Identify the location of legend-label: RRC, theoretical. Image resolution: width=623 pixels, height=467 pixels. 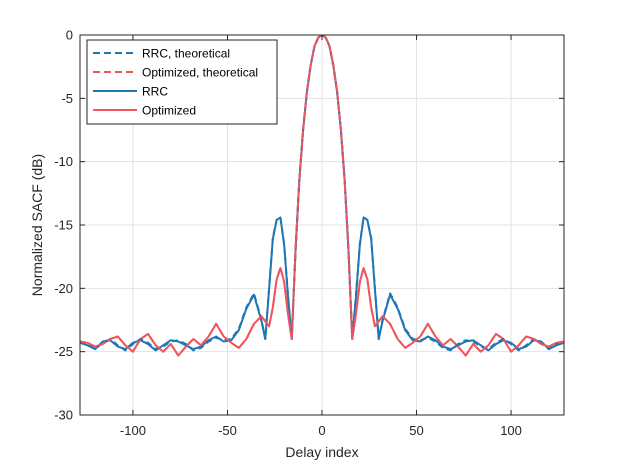
(186, 54).